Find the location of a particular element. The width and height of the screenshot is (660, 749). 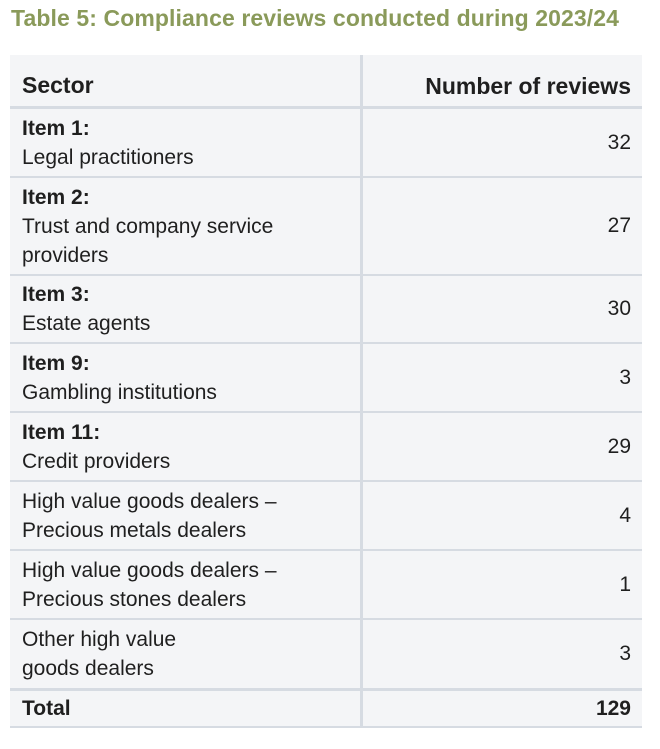

sector-cell: Item 9: Gambling institutions is located at coordinates (185, 377).